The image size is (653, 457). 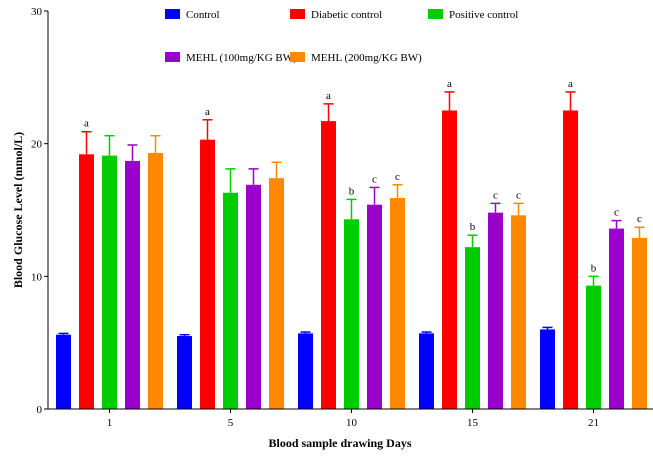 I want to click on x-tick-label: 15, so click(x=473, y=423).